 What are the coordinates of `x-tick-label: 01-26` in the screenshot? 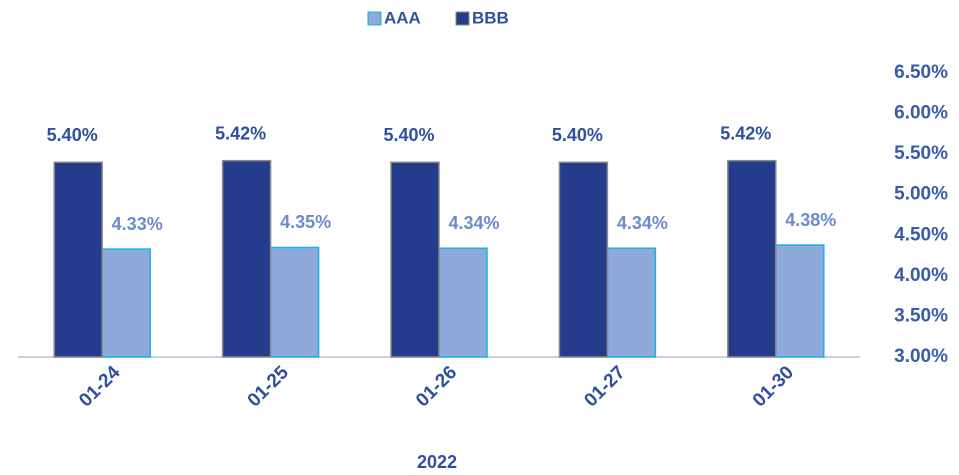 It's located at (436, 386).